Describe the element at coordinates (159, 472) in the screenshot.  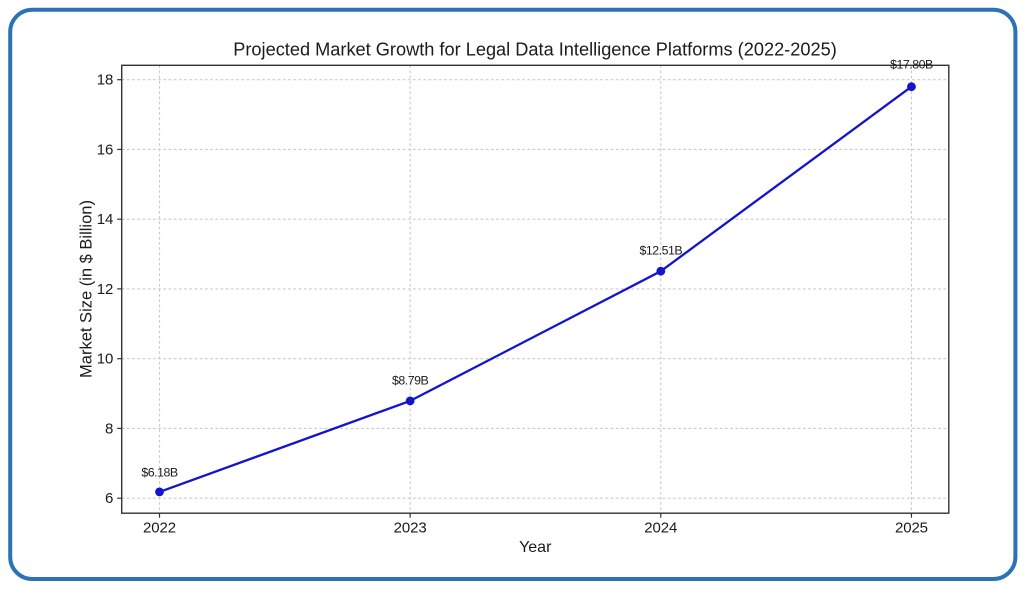
I see `svg-text: $6.18B` at that location.